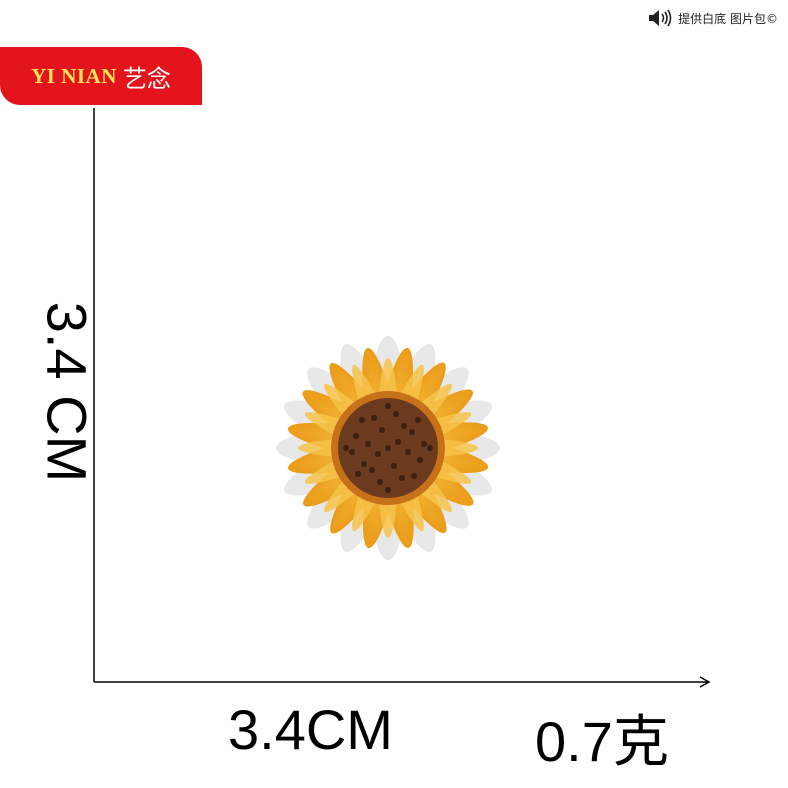 The image size is (788, 788). I want to click on brand-badge: YI NIAN 艺念, so click(101, 76).